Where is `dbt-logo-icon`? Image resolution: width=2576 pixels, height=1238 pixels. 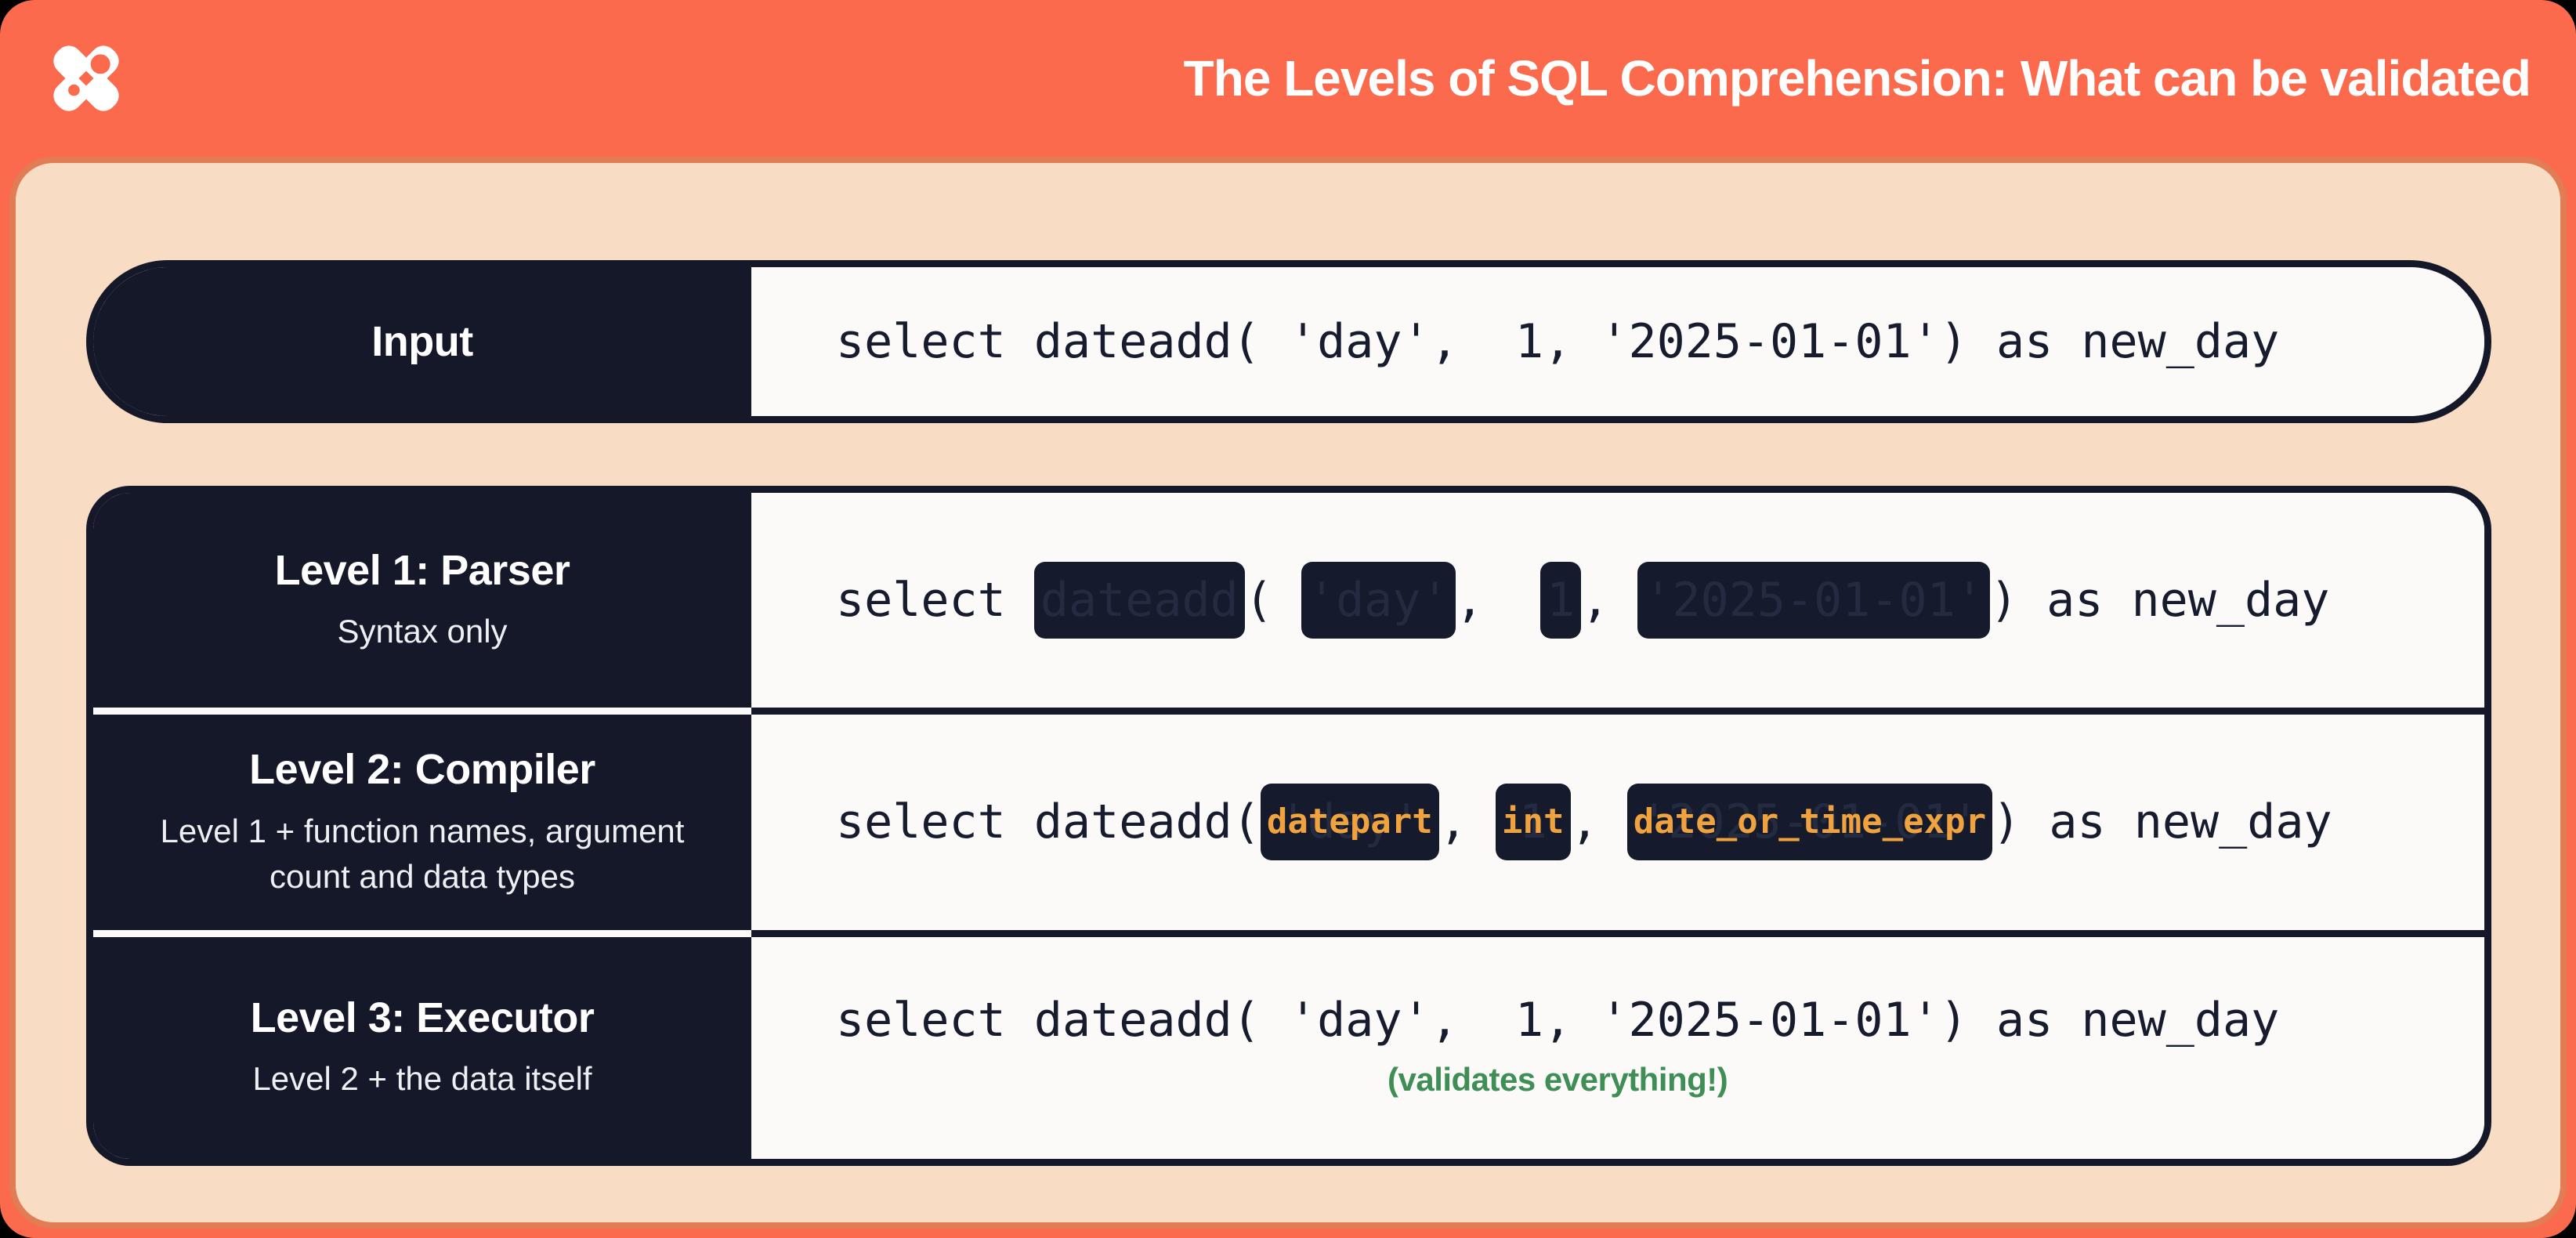
dbt-logo-icon is located at coordinates (86, 78).